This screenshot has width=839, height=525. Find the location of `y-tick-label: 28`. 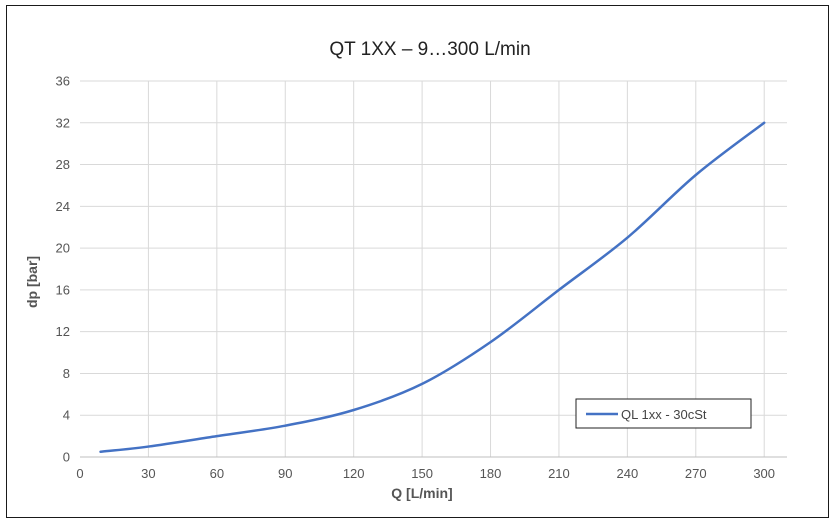

y-tick-label: 28 is located at coordinates (63, 164).